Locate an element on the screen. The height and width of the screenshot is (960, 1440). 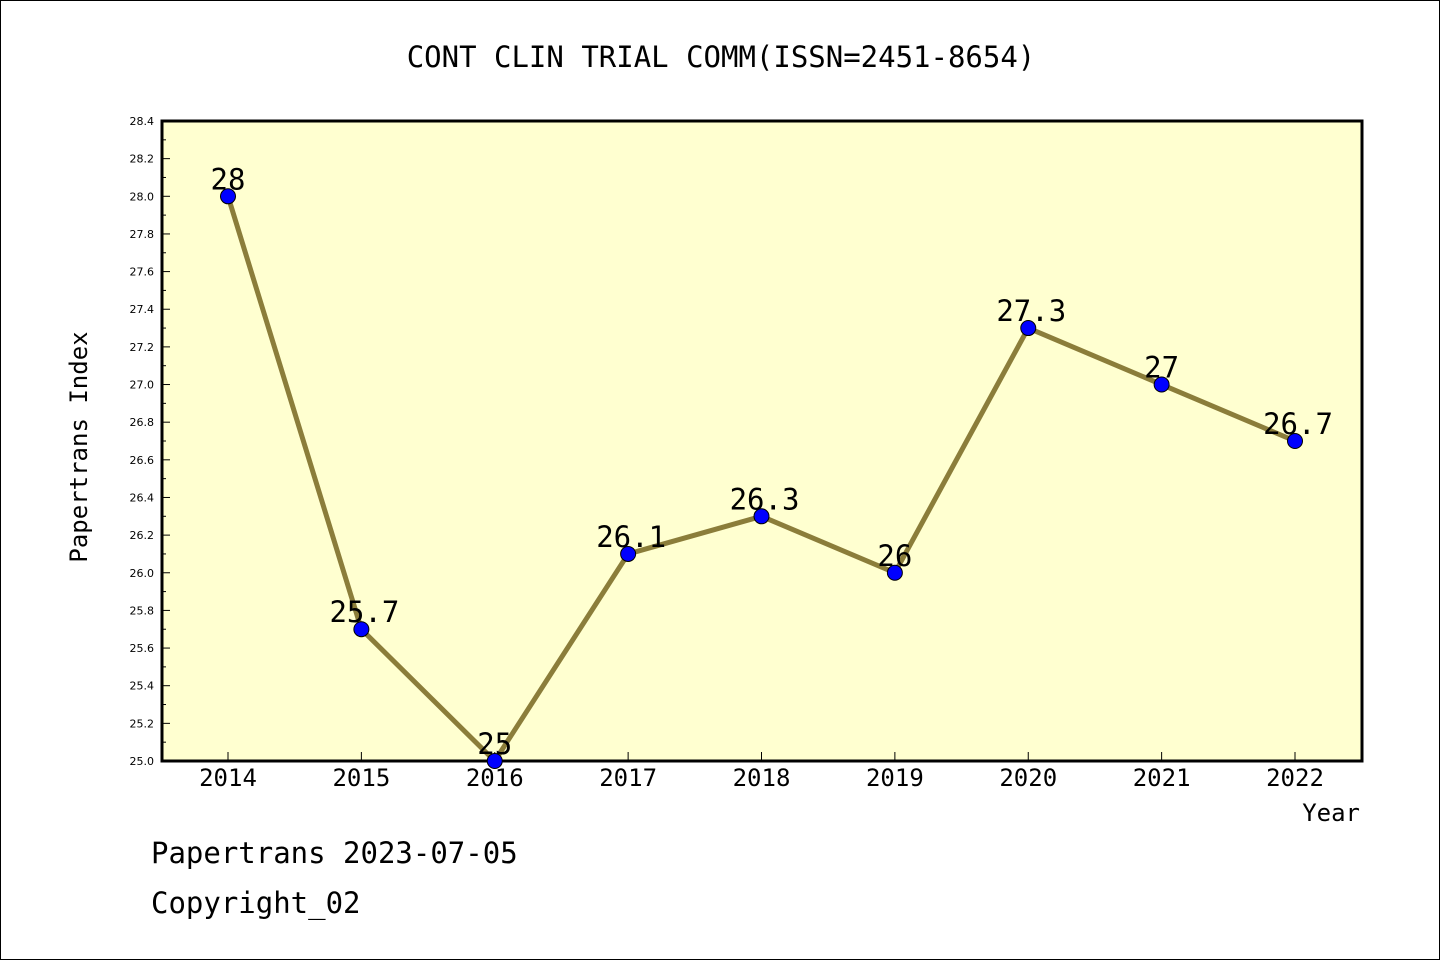
x-axis: 2014 2015 2016 2017 2018 2019 2020 2021 2022 is located at coordinates (761, 772).